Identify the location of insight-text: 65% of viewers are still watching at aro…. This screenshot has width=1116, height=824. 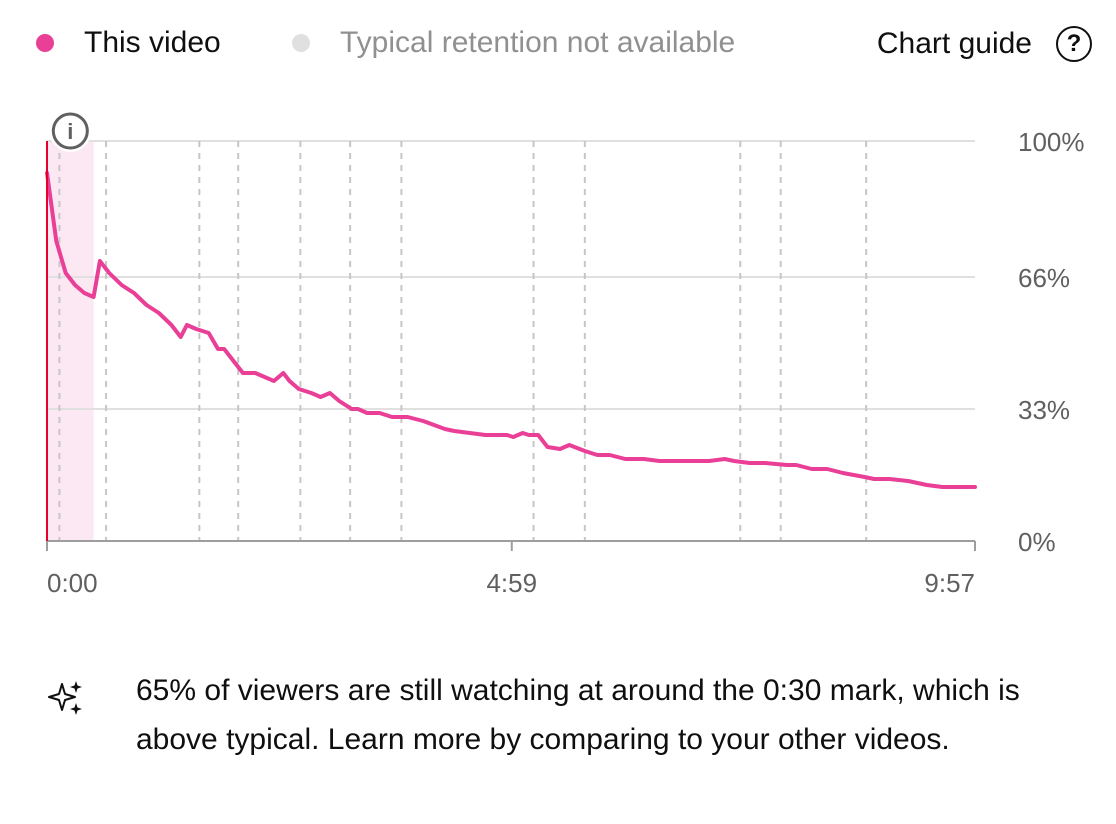
(578, 715).